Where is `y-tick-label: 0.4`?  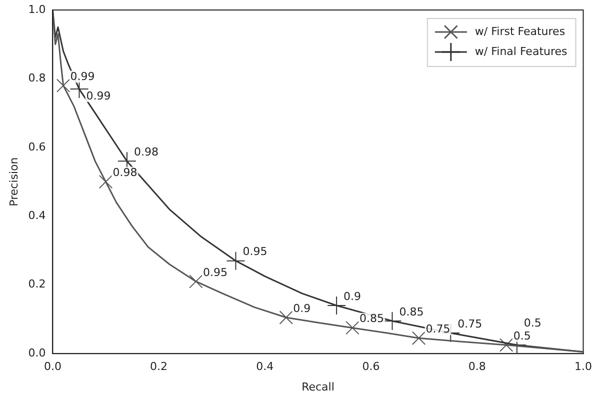 y-tick-label: 0.4 is located at coordinates (37, 215).